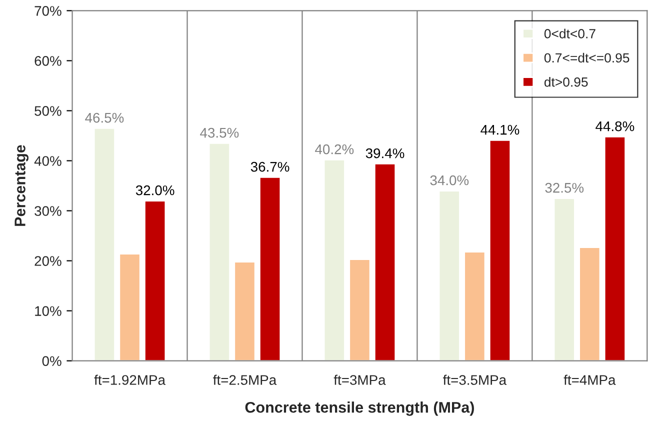 This screenshot has width=657, height=427. I want to click on legend-label: 0<dt<0.7, so click(570, 33).